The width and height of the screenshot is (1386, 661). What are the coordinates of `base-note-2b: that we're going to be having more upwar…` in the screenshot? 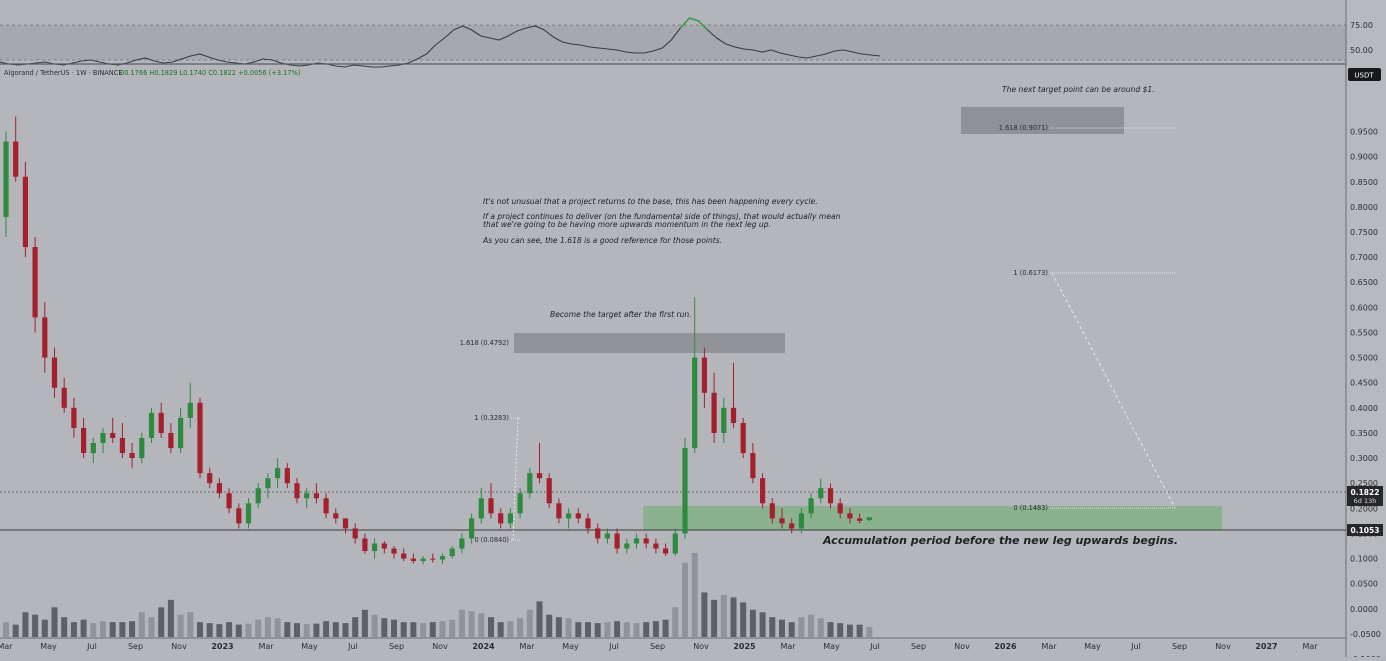 It's located at (627, 224).